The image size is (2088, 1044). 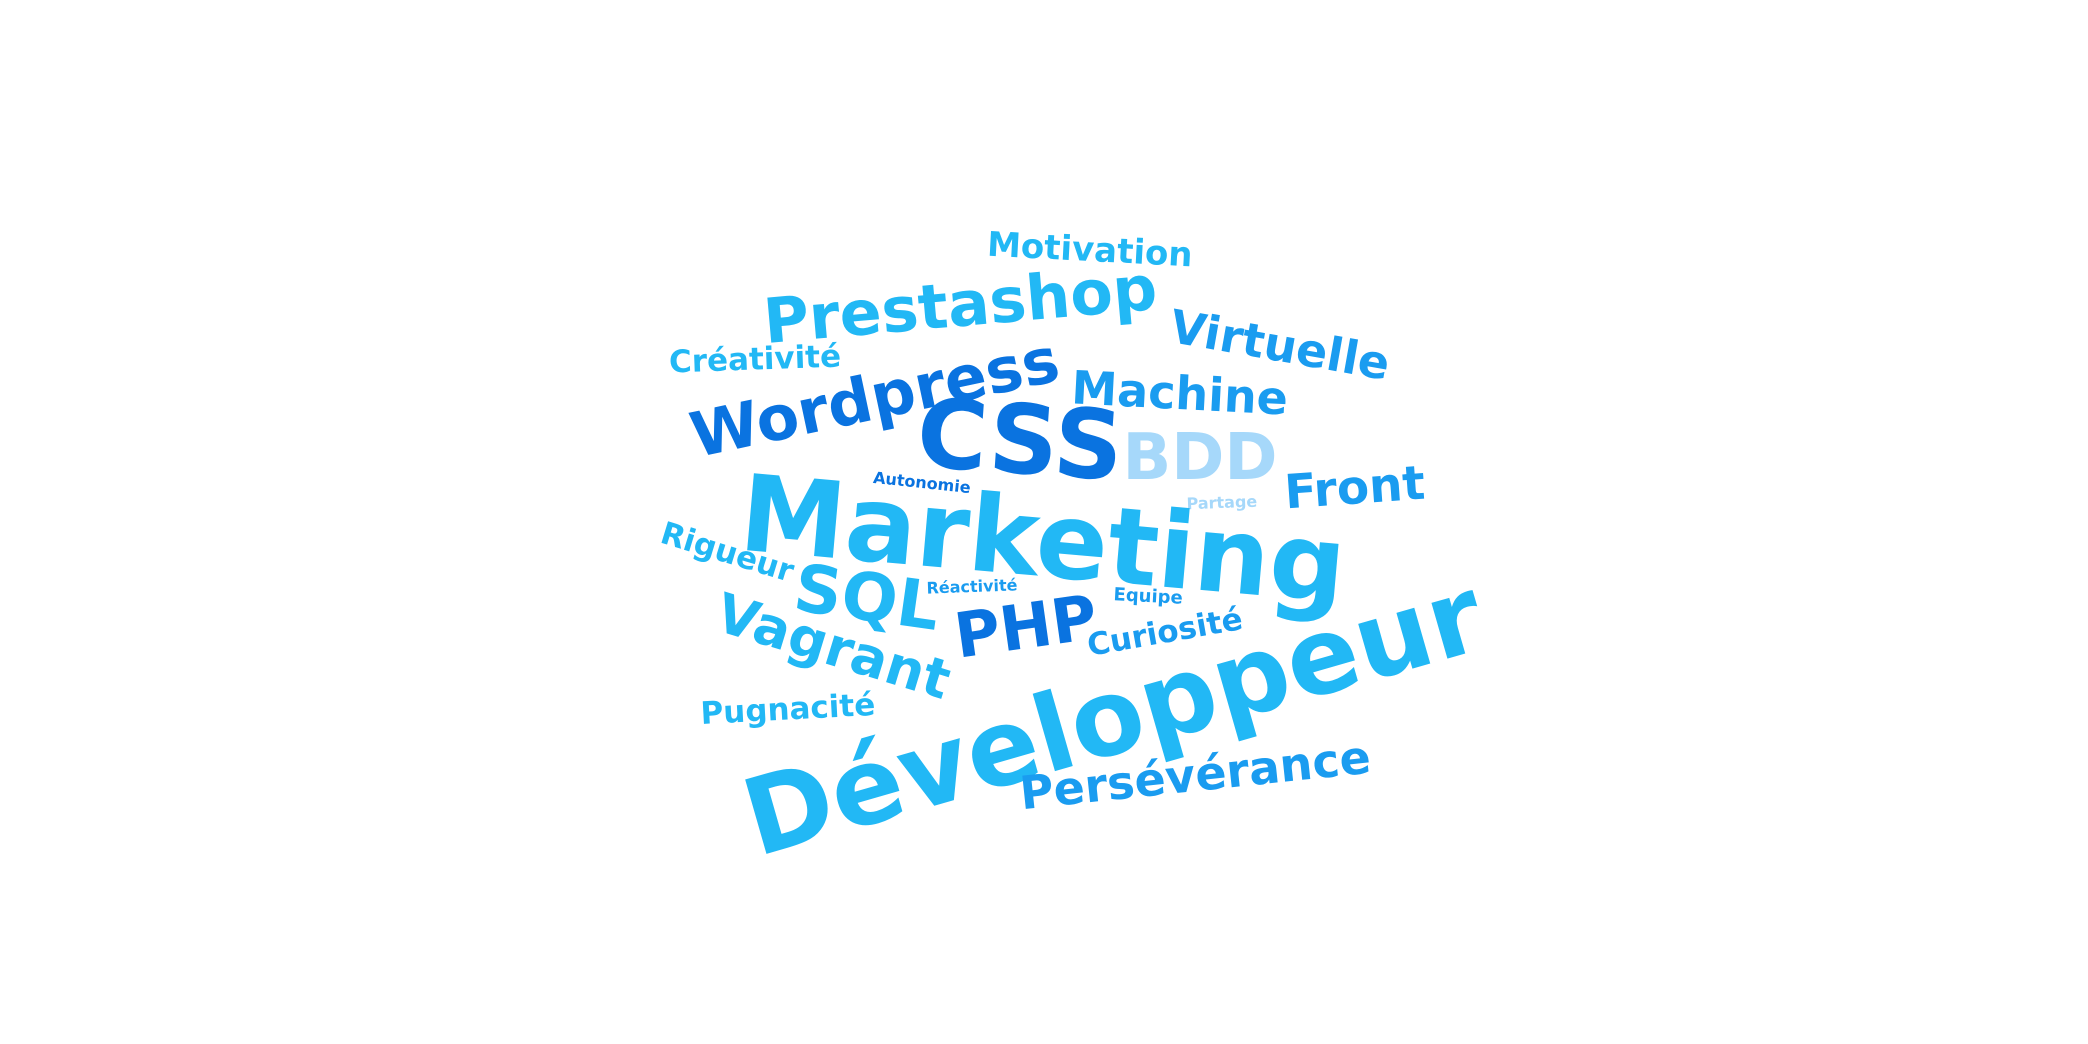 I want to click on cloud-word-php: PHP, so click(x=1026, y=626).